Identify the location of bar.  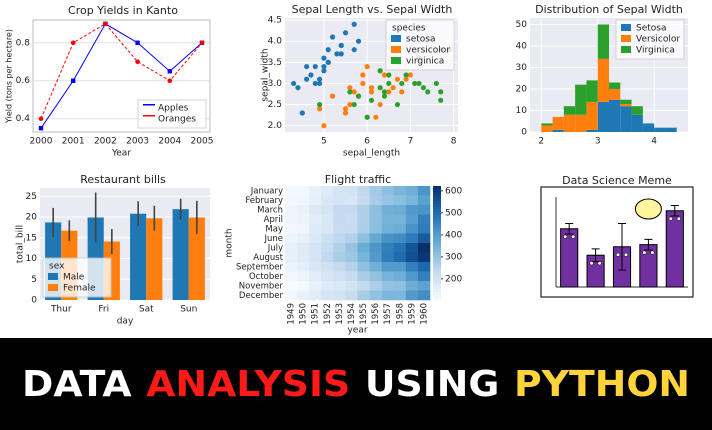
(569, 258).